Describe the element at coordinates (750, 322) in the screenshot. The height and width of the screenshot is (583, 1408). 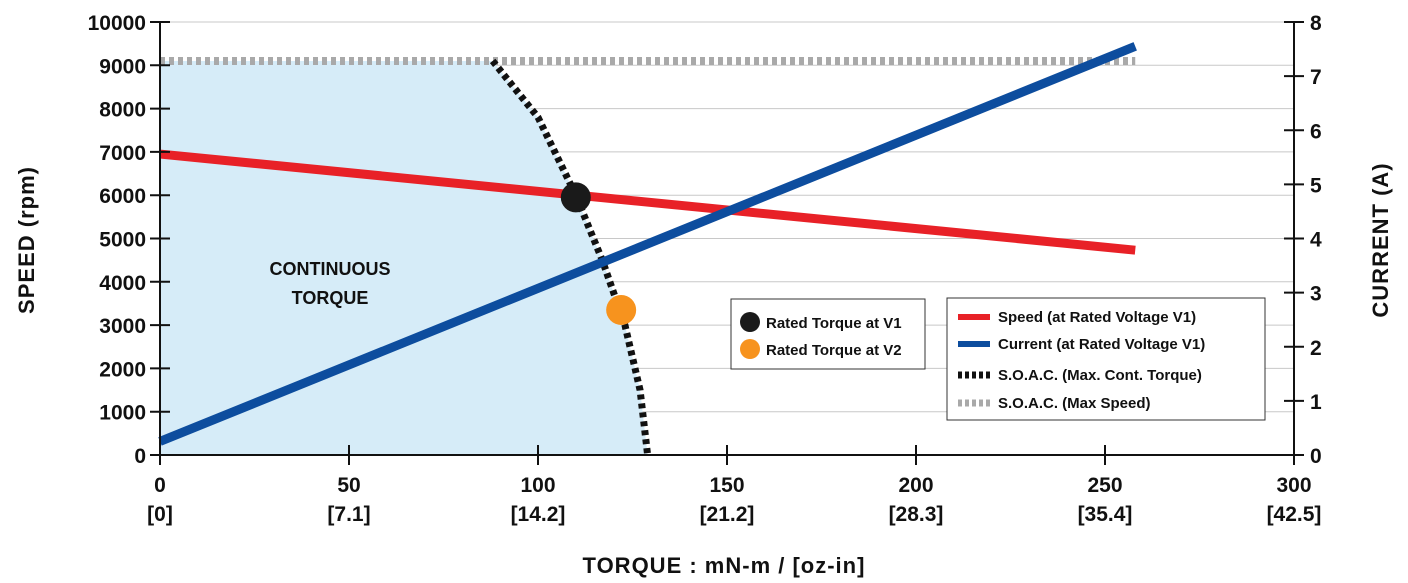
I see `point-legend-swatch-v1` at that location.